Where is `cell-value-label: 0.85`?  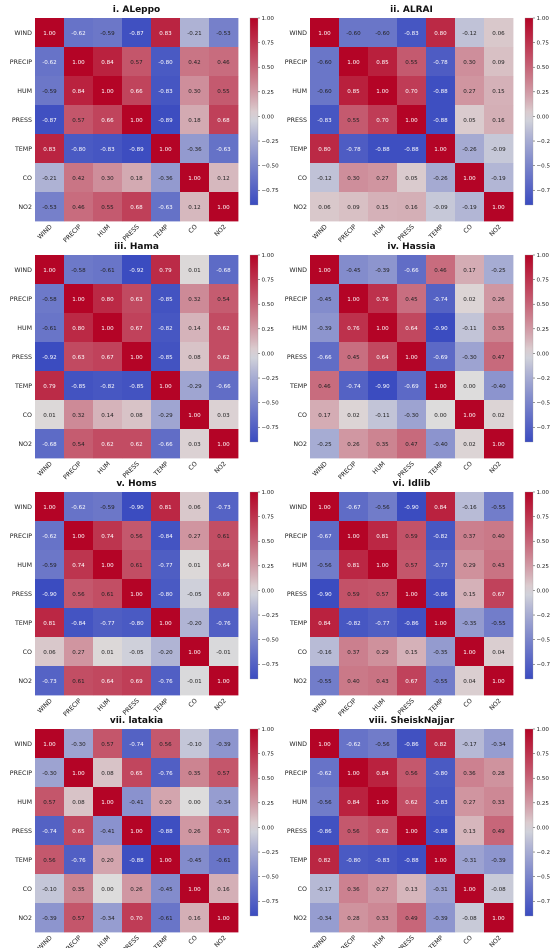
cell-value-label: 0.85 is located at coordinates (353, 92).